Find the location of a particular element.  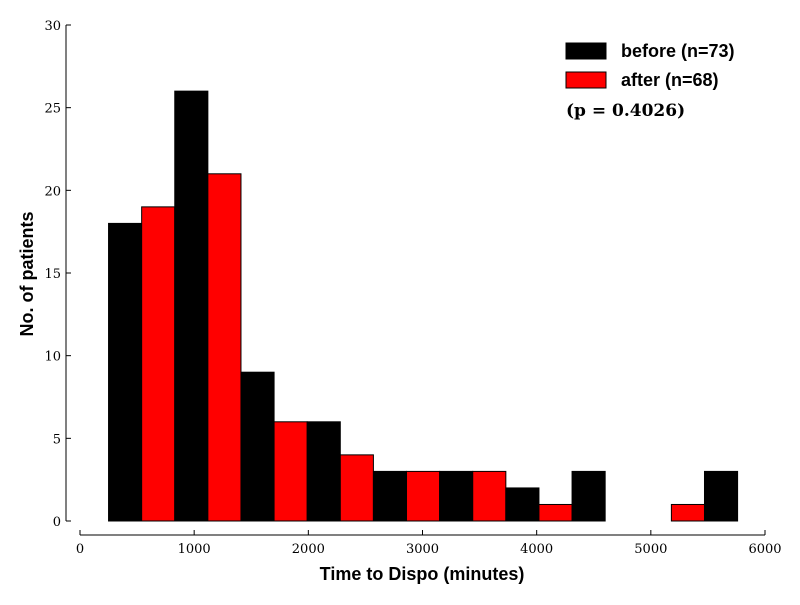

x-tick-label: 0 is located at coordinates (80, 549).